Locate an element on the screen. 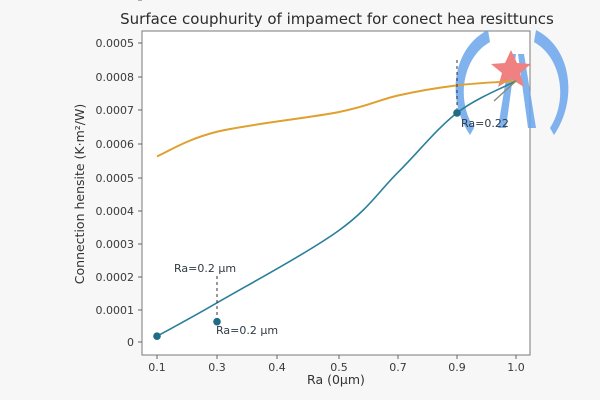 The height and width of the screenshot is (400, 600). y-tick-label: 0.0002 is located at coordinates (115, 277).